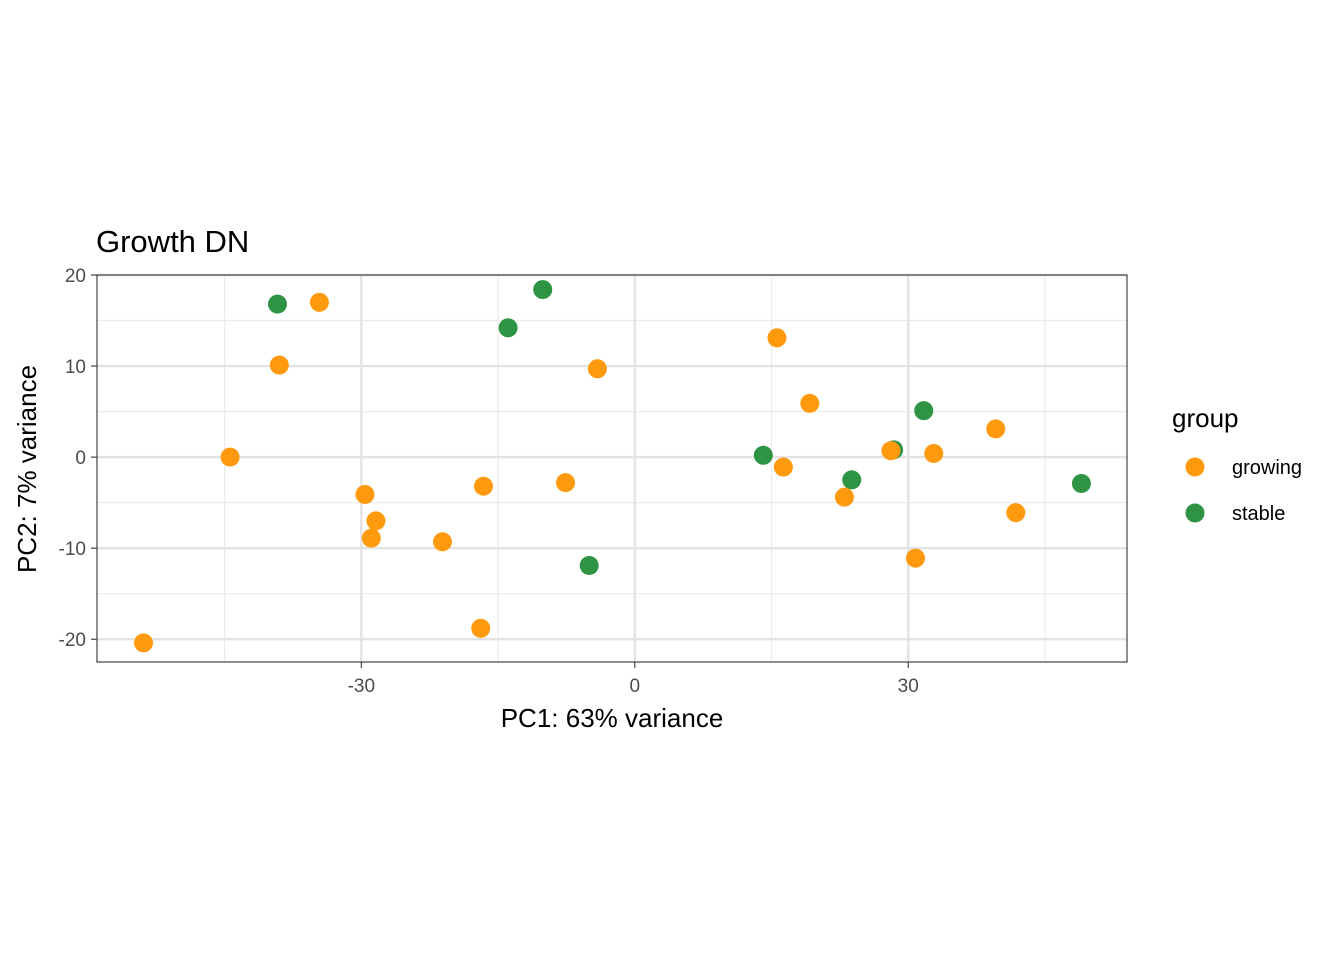 The image size is (1344, 960). Describe the element at coordinates (1258, 514) in the screenshot. I see `legend-label-stable: stable` at that location.